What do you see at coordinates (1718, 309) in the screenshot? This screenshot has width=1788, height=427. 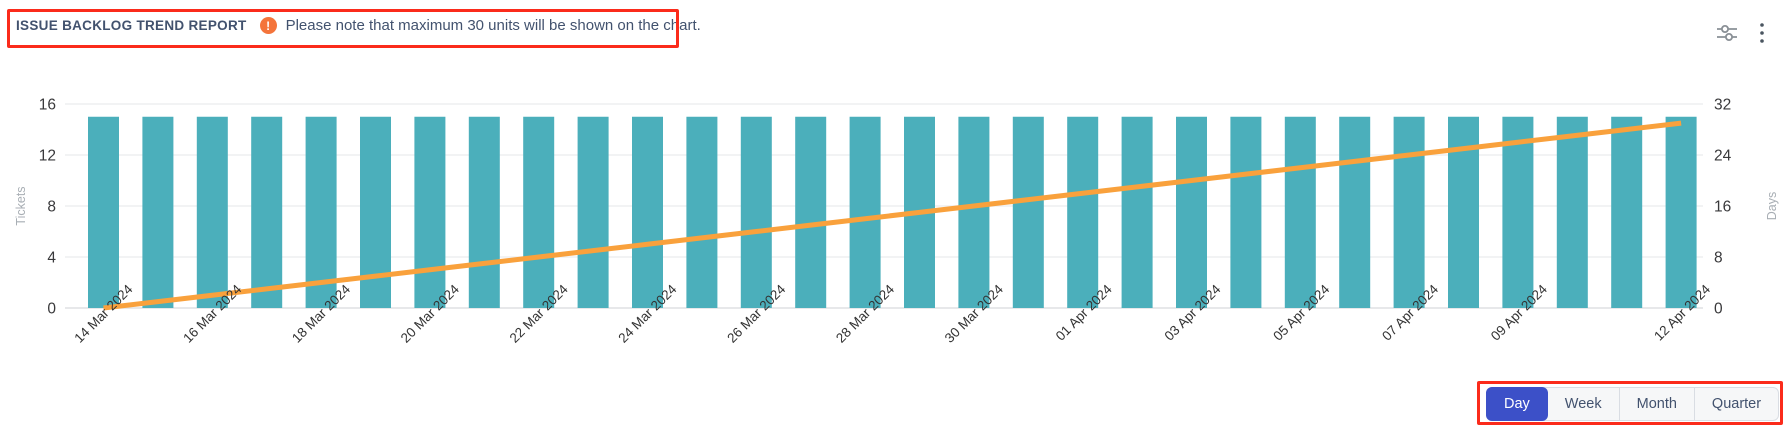 I see `right-axis-tick: 0` at bounding box center [1718, 309].